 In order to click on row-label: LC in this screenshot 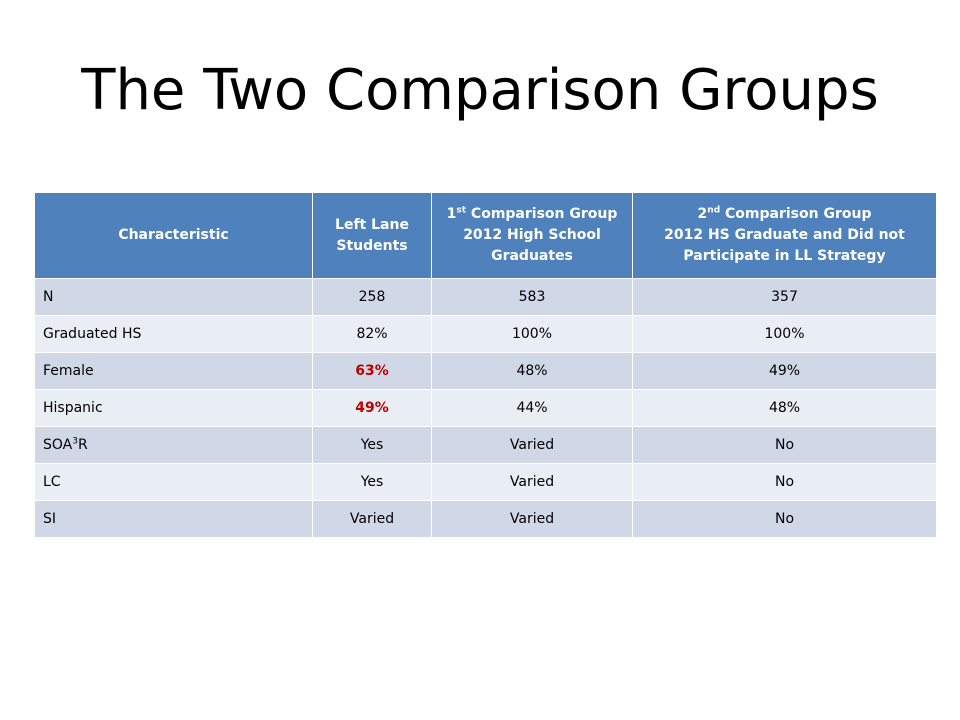, I will do `click(173, 482)`.